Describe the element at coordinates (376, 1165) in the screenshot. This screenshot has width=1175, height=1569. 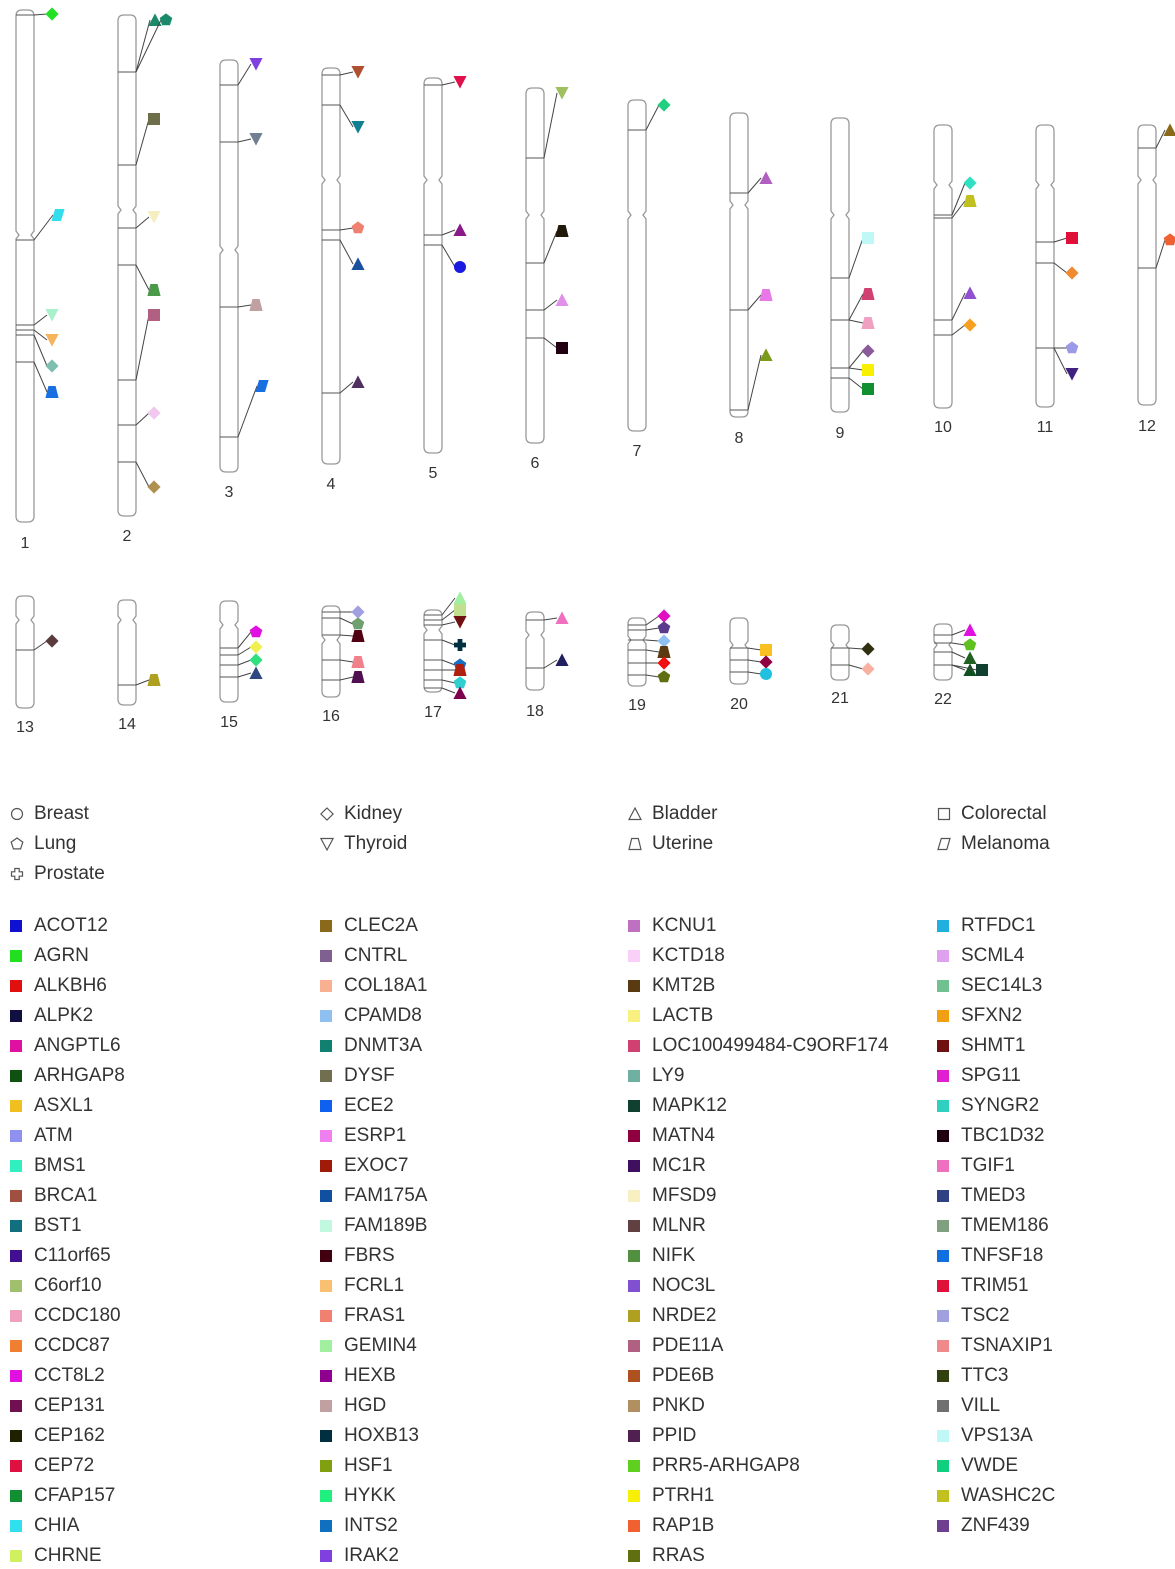
I see `legend-label: EXOC7` at that location.